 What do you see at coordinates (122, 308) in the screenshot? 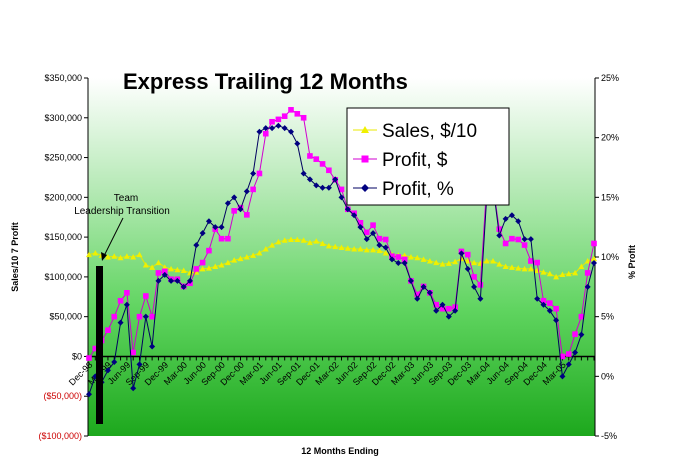
I see `annotation: Team Leadership Transition` at bounding box center [122, 308].